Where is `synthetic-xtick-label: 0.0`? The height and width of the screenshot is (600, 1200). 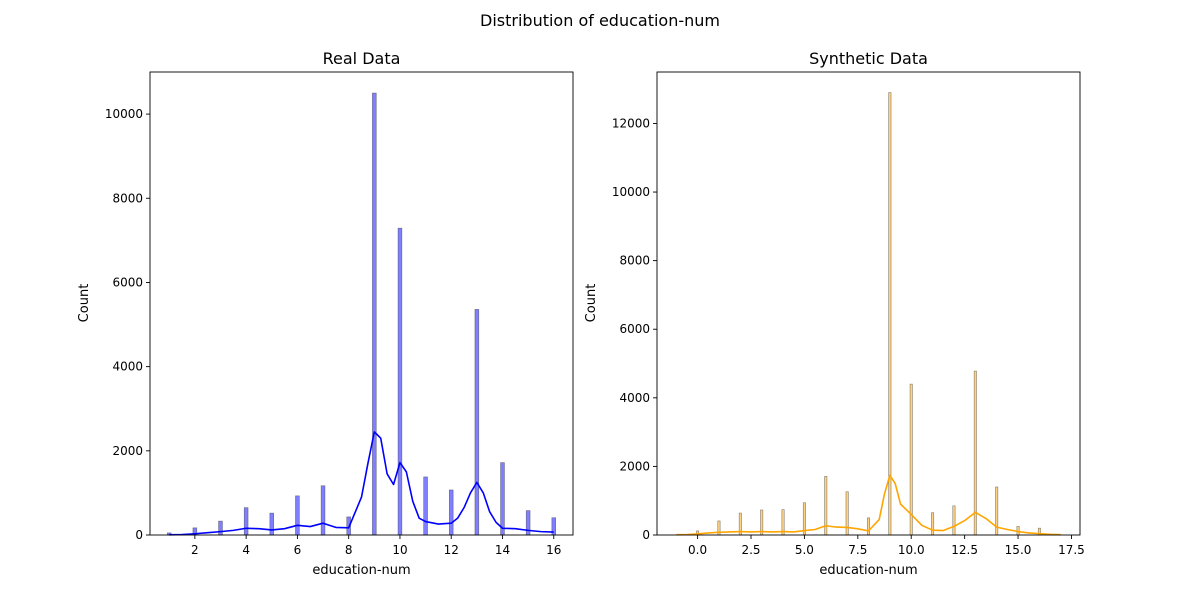
synthetic-xtick-label: 0.0 is located at coordinates (697, 550).